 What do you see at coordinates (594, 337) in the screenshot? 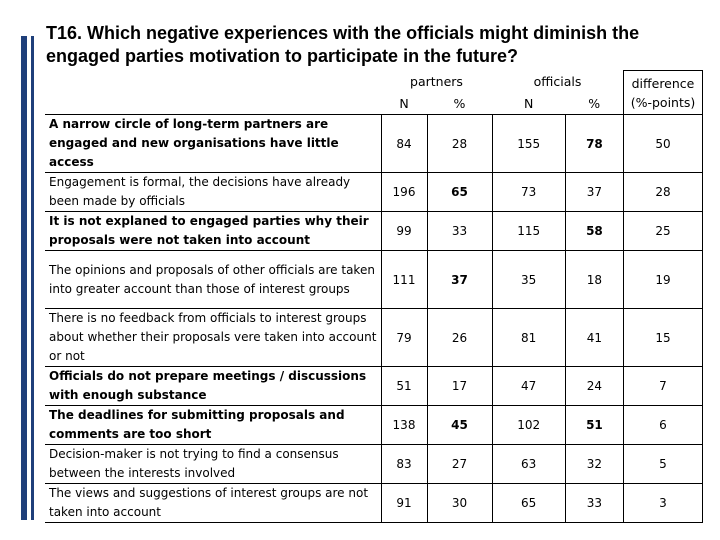
I see `cell: 41` at bounding box center [594, 337].